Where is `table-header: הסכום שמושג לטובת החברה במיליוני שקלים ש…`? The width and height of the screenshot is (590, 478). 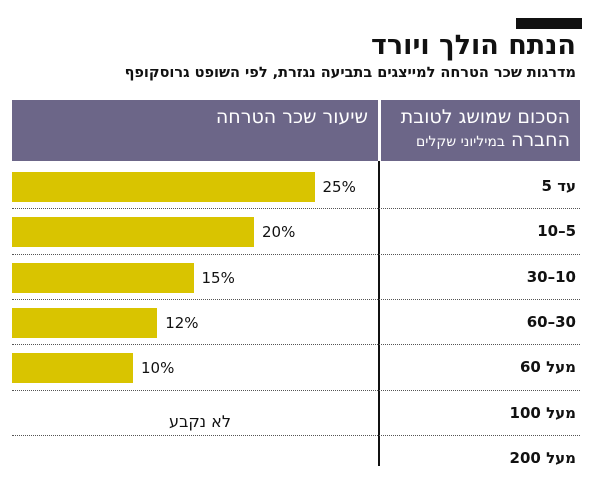 table-header: הסכום שמושג לטובת החברה במיליוני שקלים ש… is located at coordinates (296, 130).